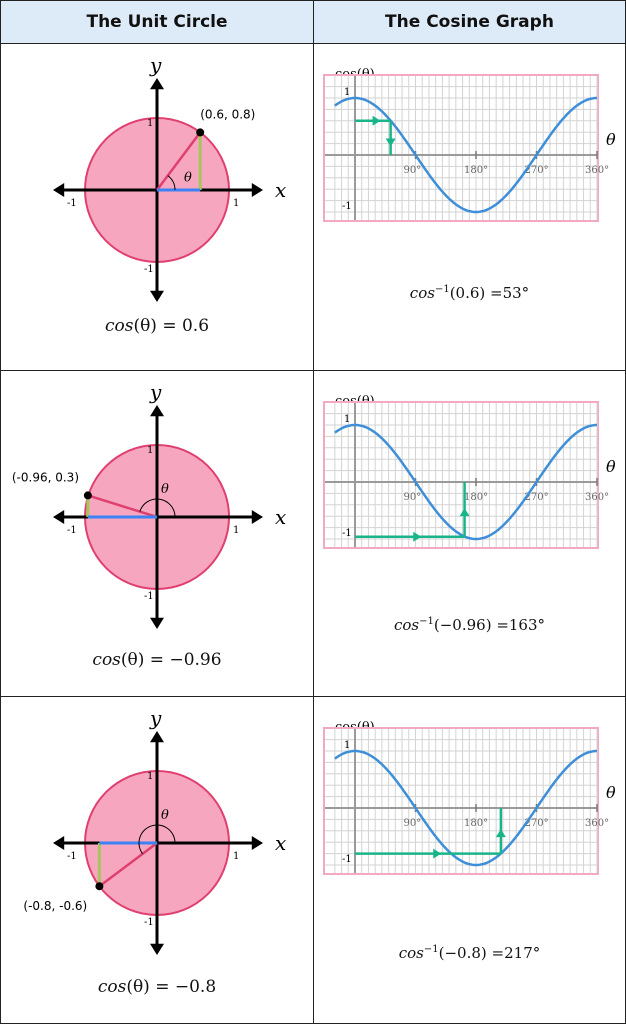 The image size is (626, 1024). I want to click on graph-caption: cos−1(−0.96) =163°, so click(469, 625).